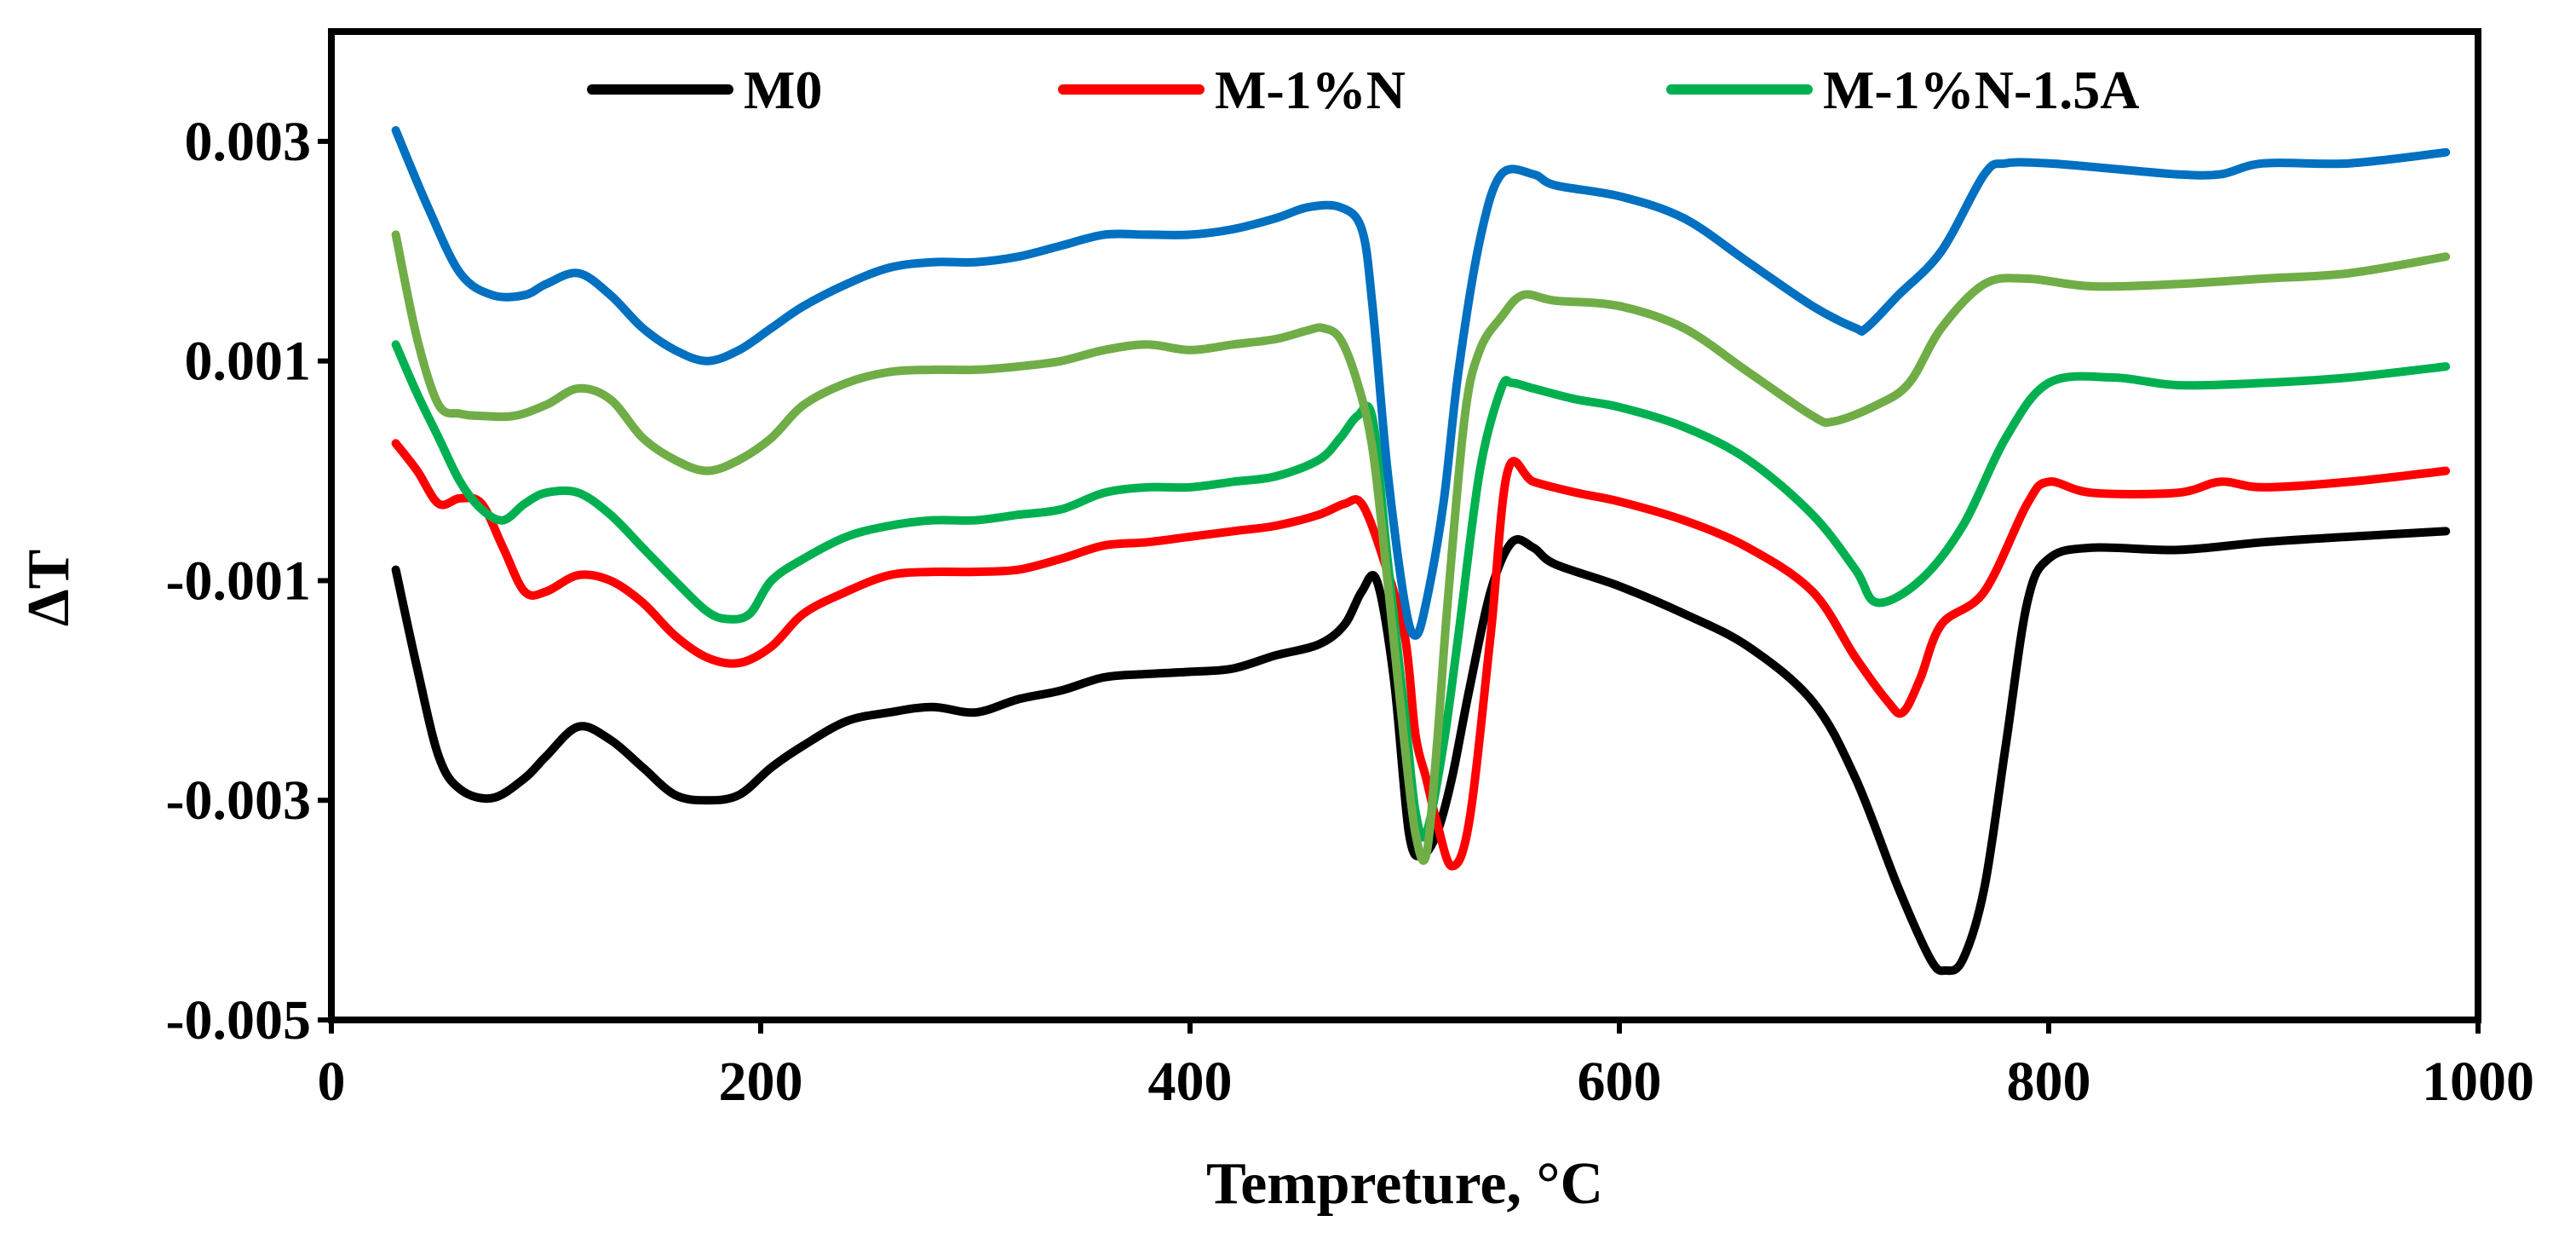  Describe the element at coordinates (249, 362) in the screenshot. I see `y-tick-label: 0.001` at that location.